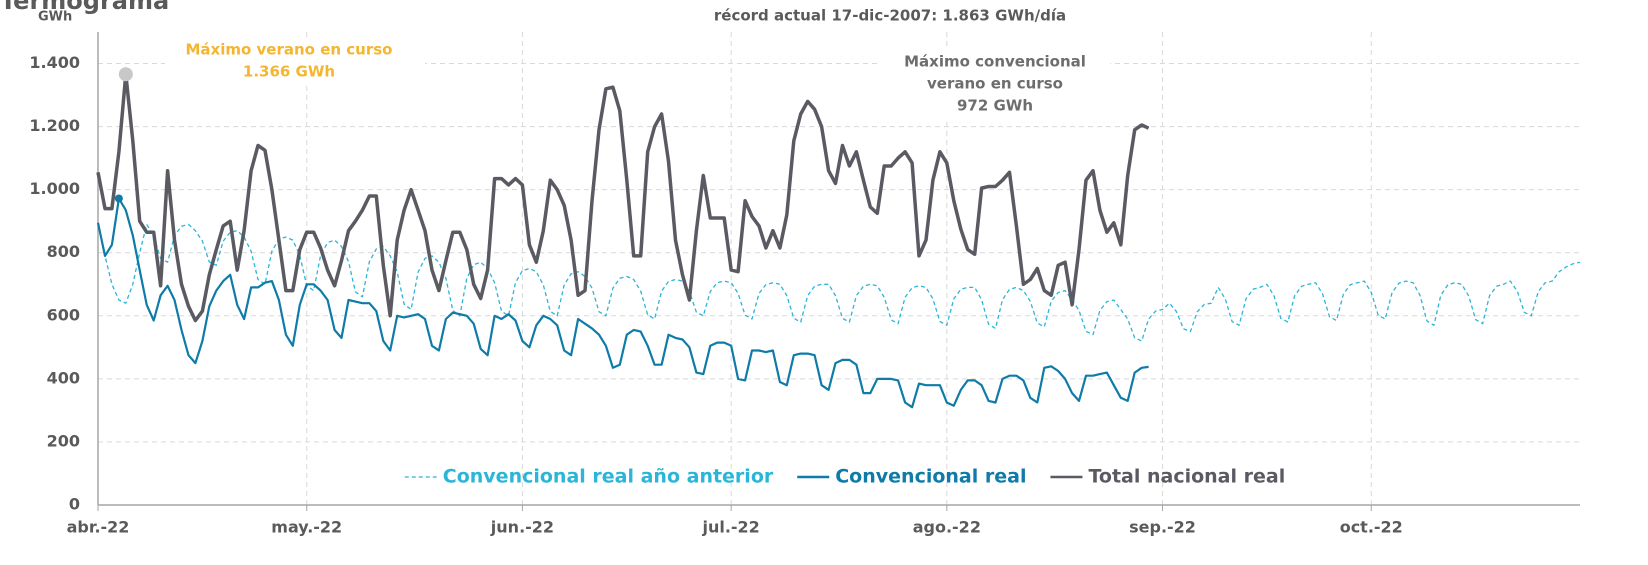 The height and width of the screenshot is (565, 1648). What do you see at coordinates (289, 50) in the screenshot?
I see `annotation: Máximo verano en curso` at bounding box center [289, 50].